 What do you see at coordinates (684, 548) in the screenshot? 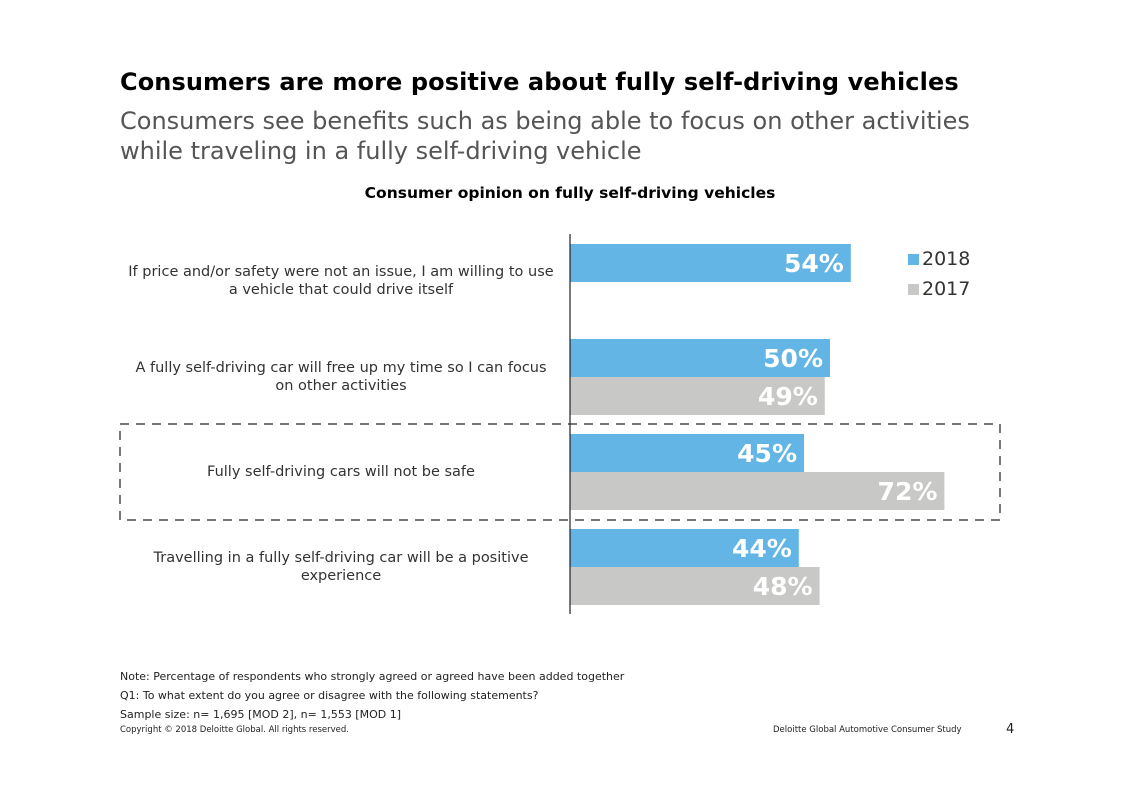
I see `bar-2018-positive-experience` at bounding box center [684, 548].